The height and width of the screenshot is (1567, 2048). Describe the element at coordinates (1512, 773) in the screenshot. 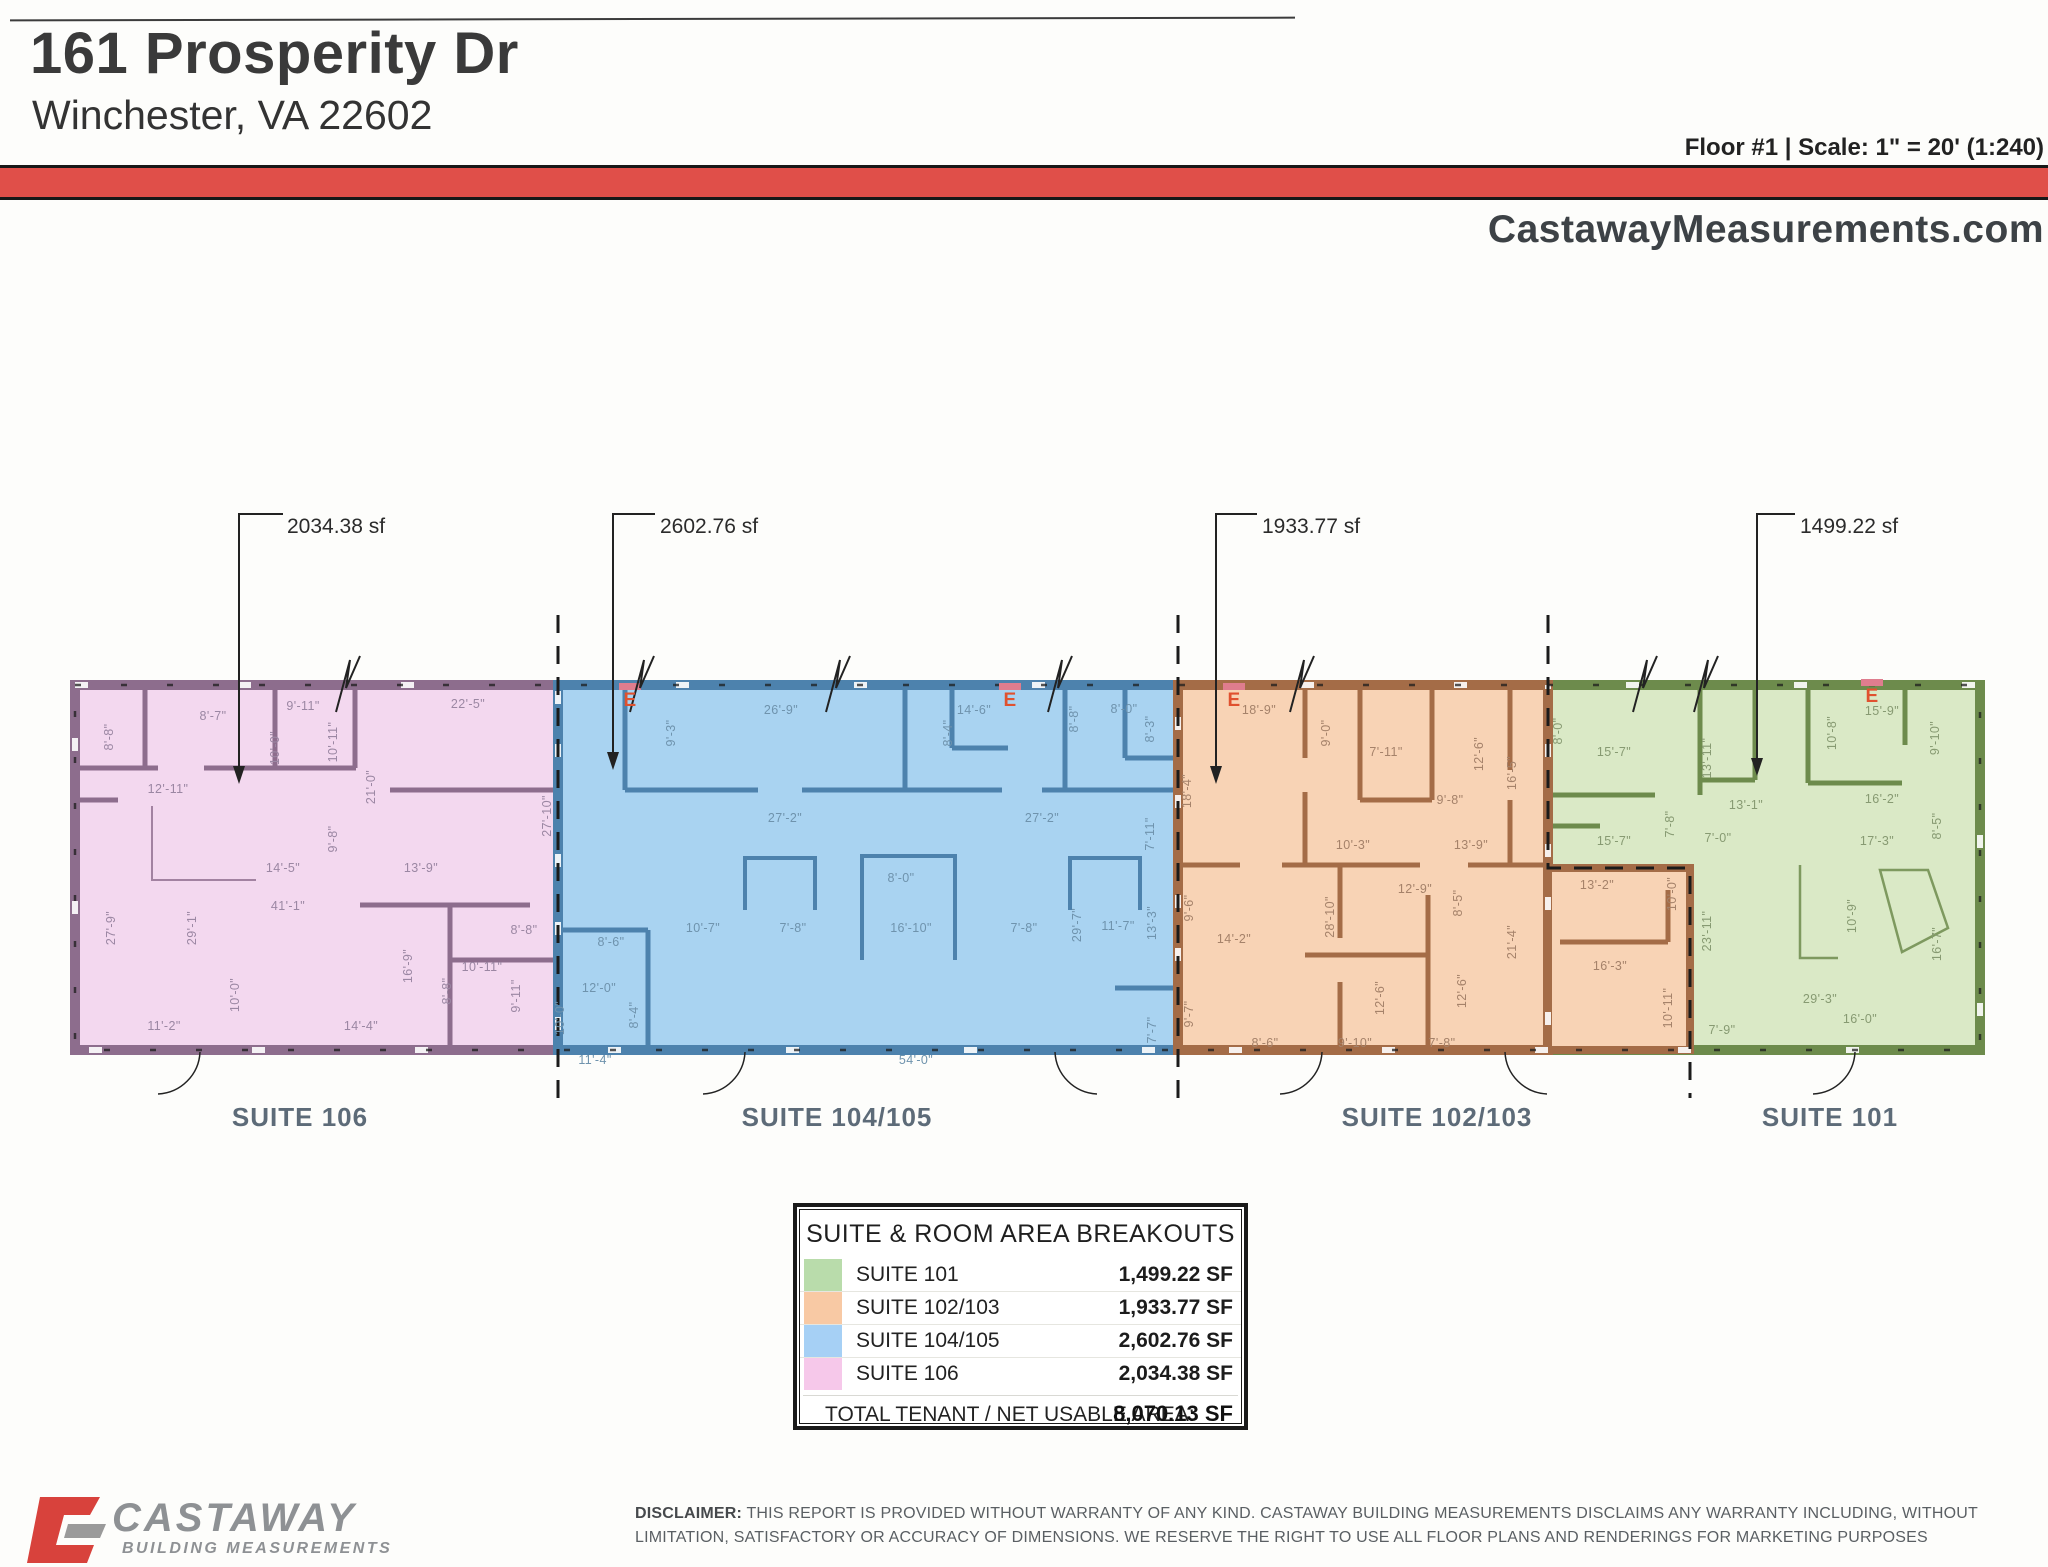

I see `dimension-label: 16'-5"` at that location.